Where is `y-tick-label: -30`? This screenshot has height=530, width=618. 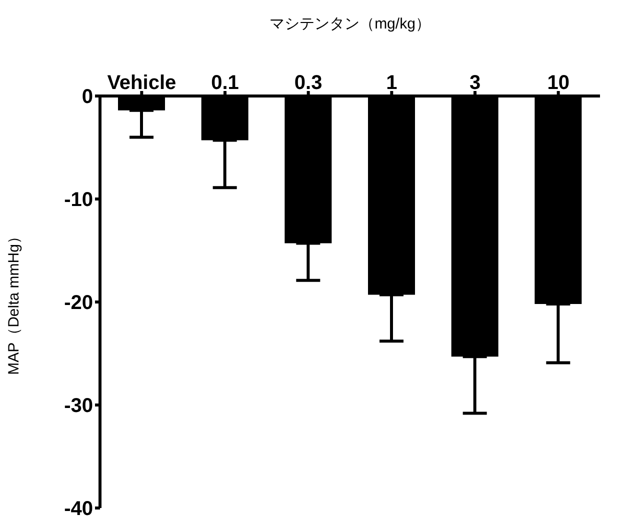
y-tick-label: -30 is located at coordinates (78, 406).